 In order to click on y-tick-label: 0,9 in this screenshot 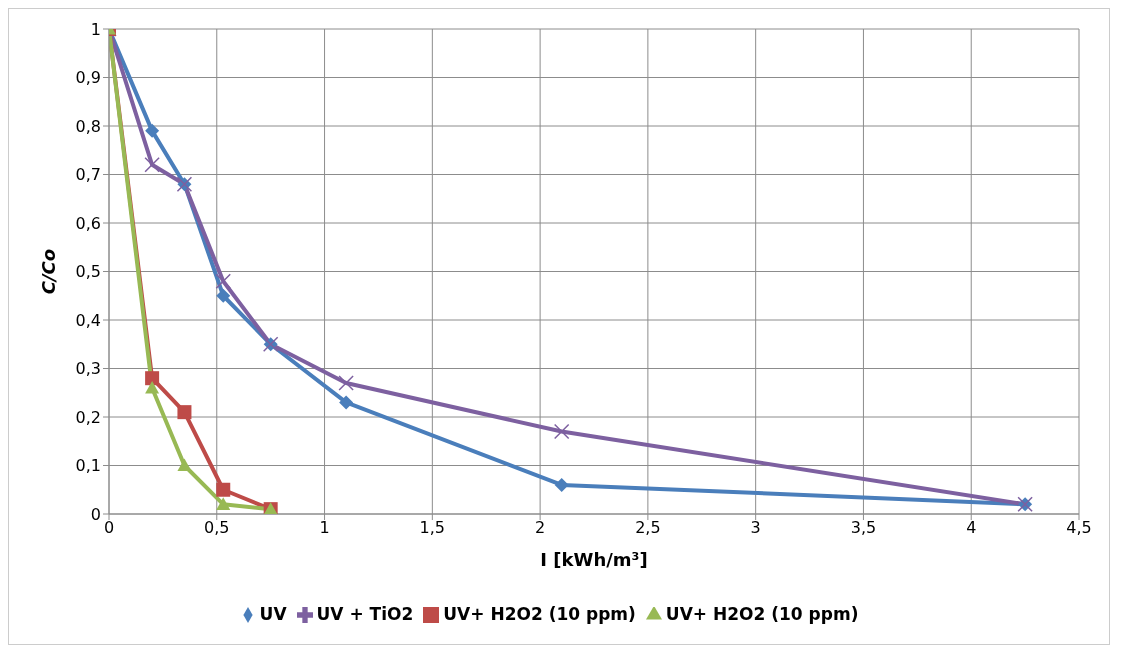, I will do `click(88, 78)`.